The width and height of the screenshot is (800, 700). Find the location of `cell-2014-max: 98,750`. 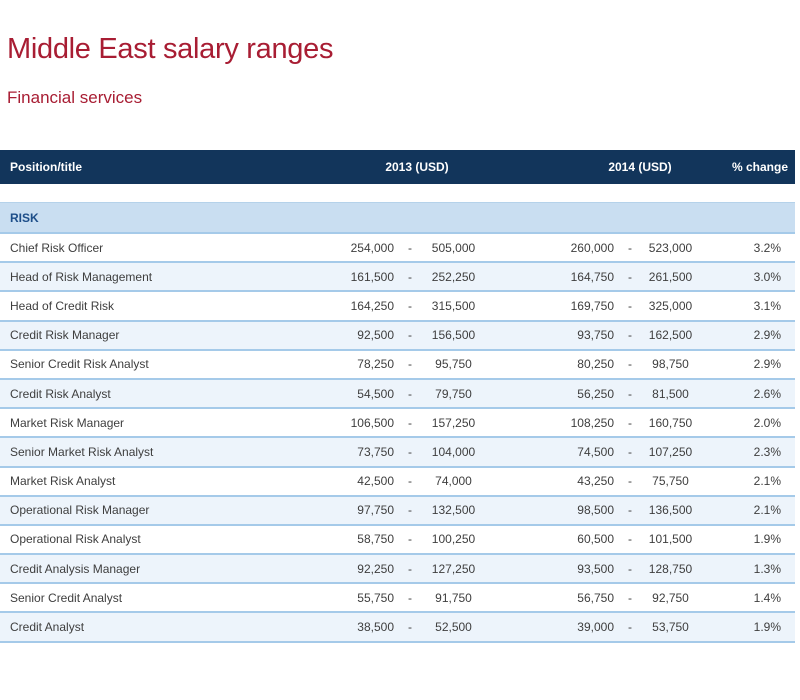

cell-2014-max: 98,750 is located at coordinates (670, 364).